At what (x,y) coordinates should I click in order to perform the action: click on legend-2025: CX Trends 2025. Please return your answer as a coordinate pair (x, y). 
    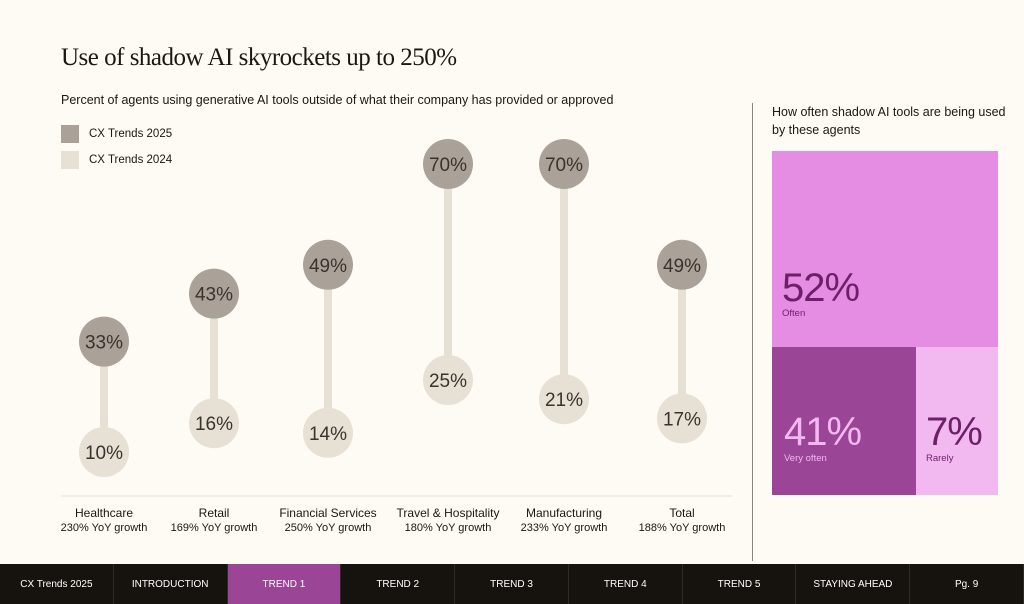
    Looking at the image, I should click on (116, 134).